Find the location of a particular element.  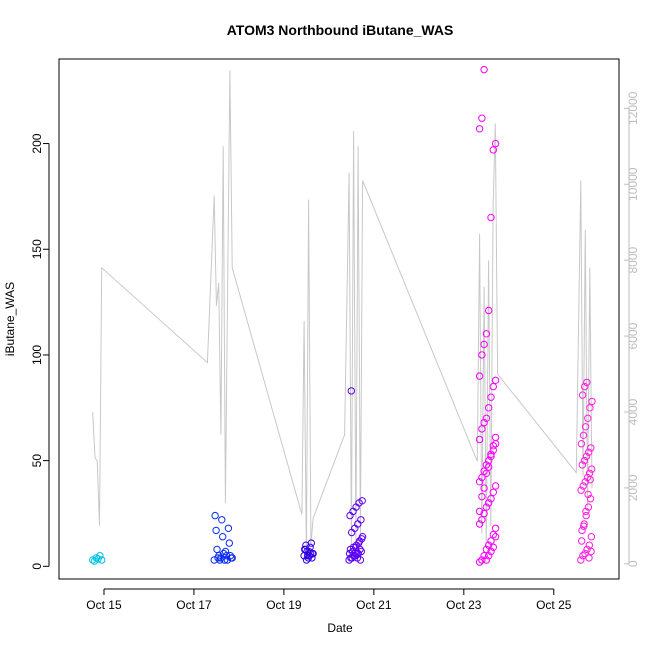

x-axis-label: Date is located at coordinates (340, 628).